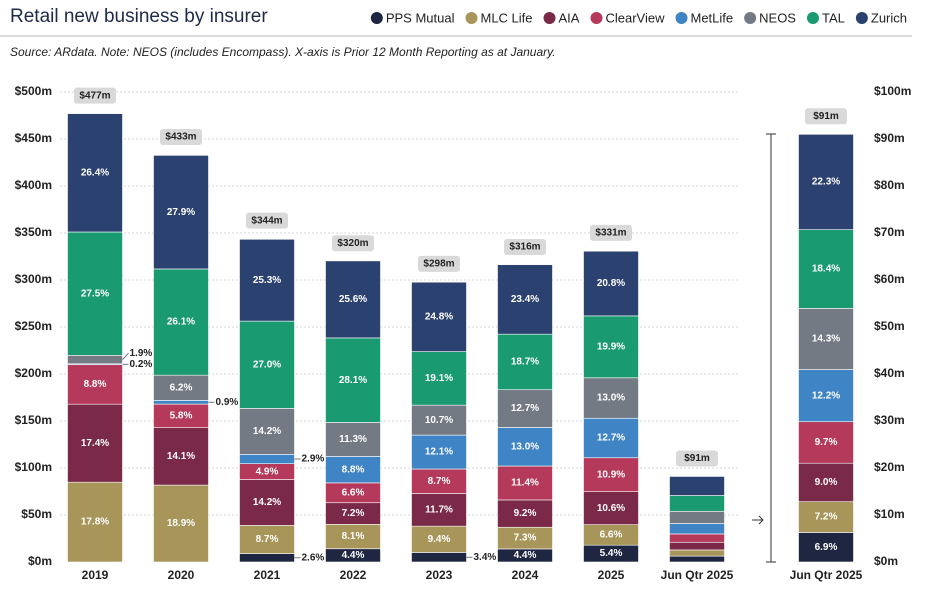  What do you see at coordinates (525, 575) in the screenshot?
I see `x-tick-label: 2024` at bounding box center [525, 575].